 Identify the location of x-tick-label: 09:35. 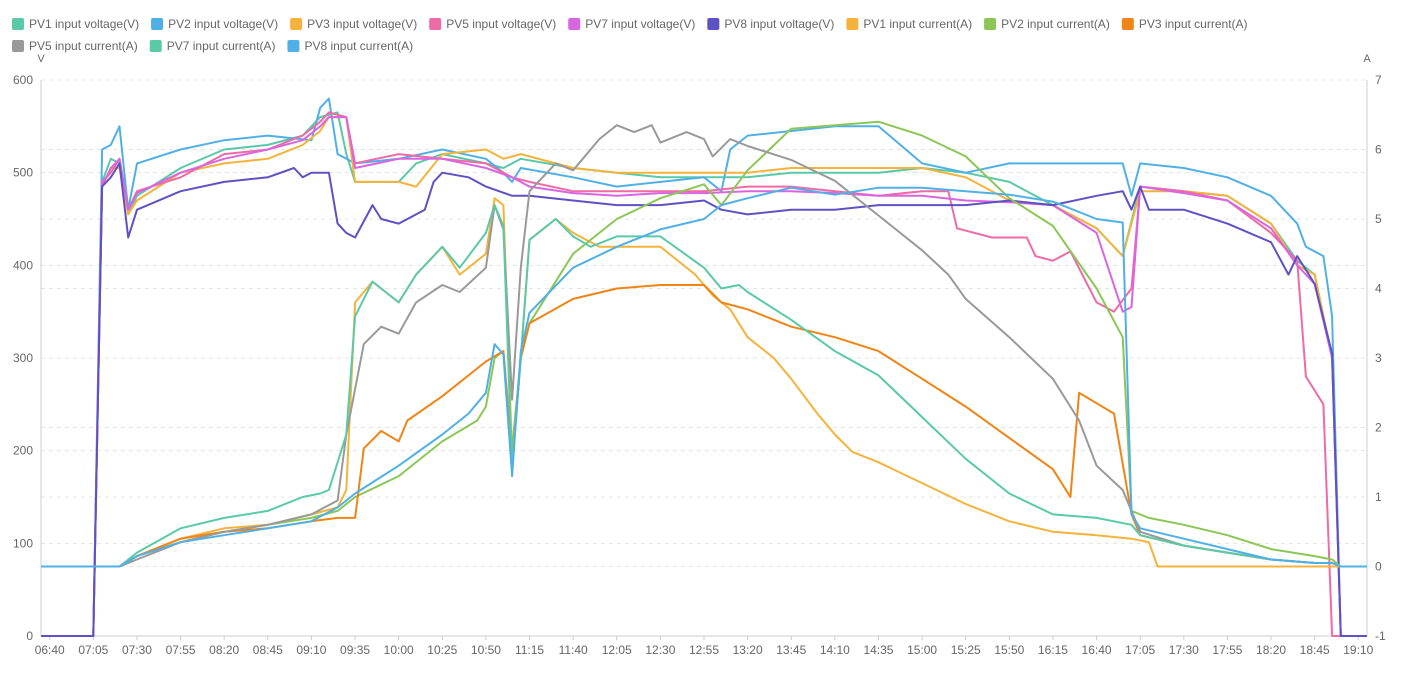
(355, 650).